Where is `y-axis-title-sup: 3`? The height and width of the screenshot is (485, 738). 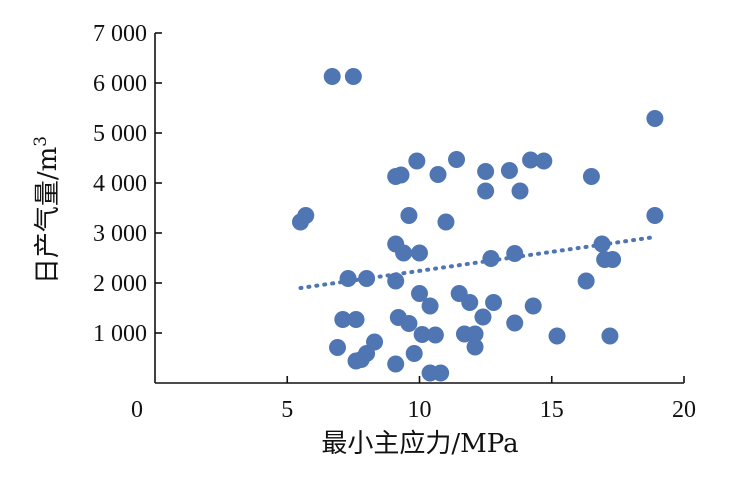 y-axis-title-sup: 3 is located at coordinates (41, 141).